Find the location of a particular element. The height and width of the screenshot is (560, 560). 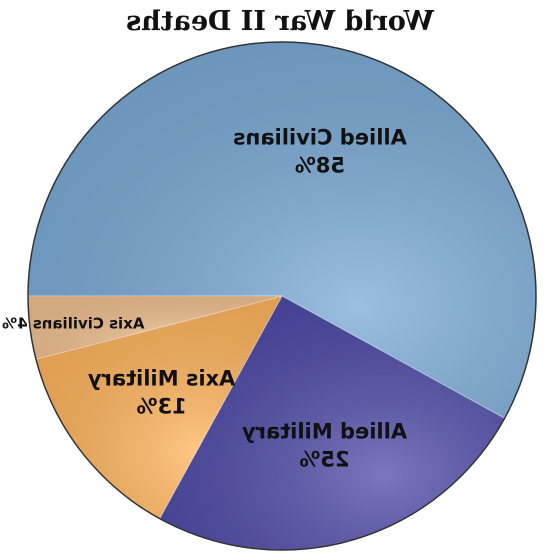

slice-label-value-axis-military: 13% is located at coordinates (161, 406).